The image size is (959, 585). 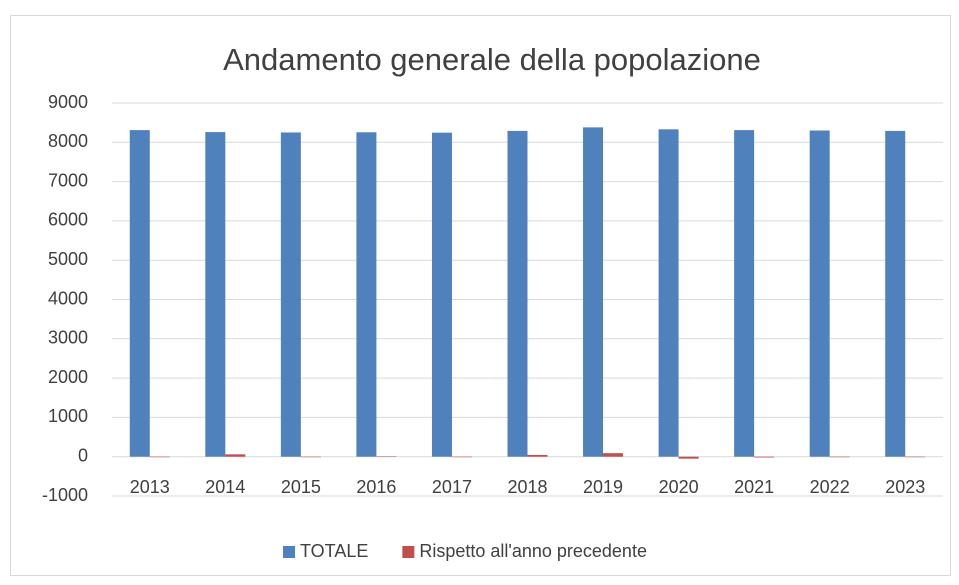 I want to click on x-tick-label: 2013, so click(x=150, y=487).